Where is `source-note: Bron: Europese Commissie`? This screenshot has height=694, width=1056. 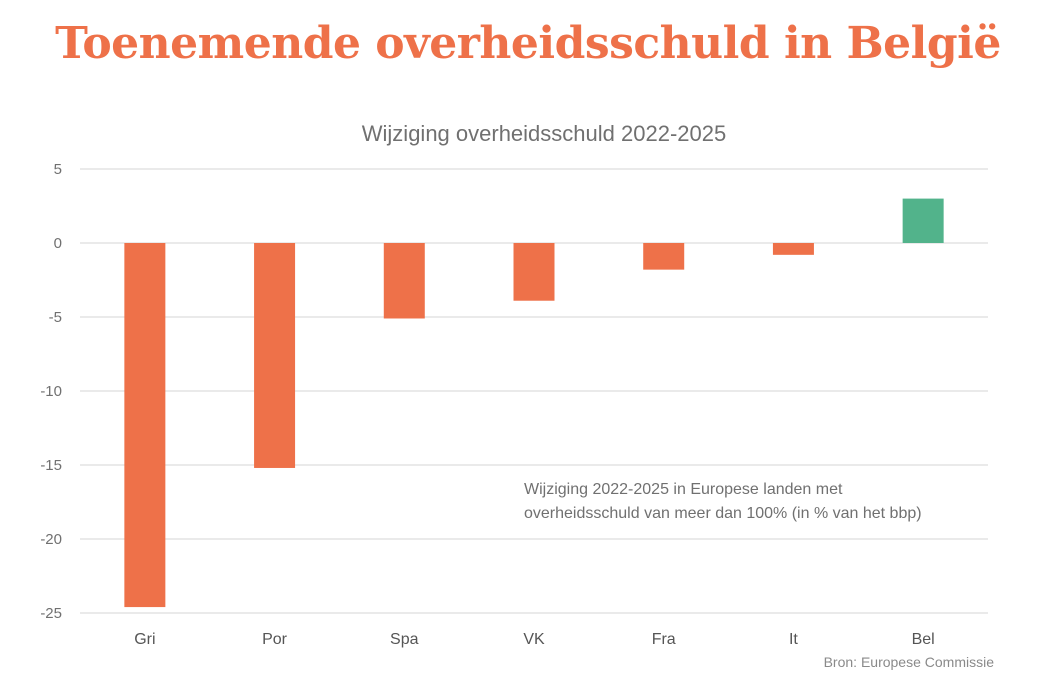
source-note: Bron: Europese Commissie is located at coordinates (908, 662).